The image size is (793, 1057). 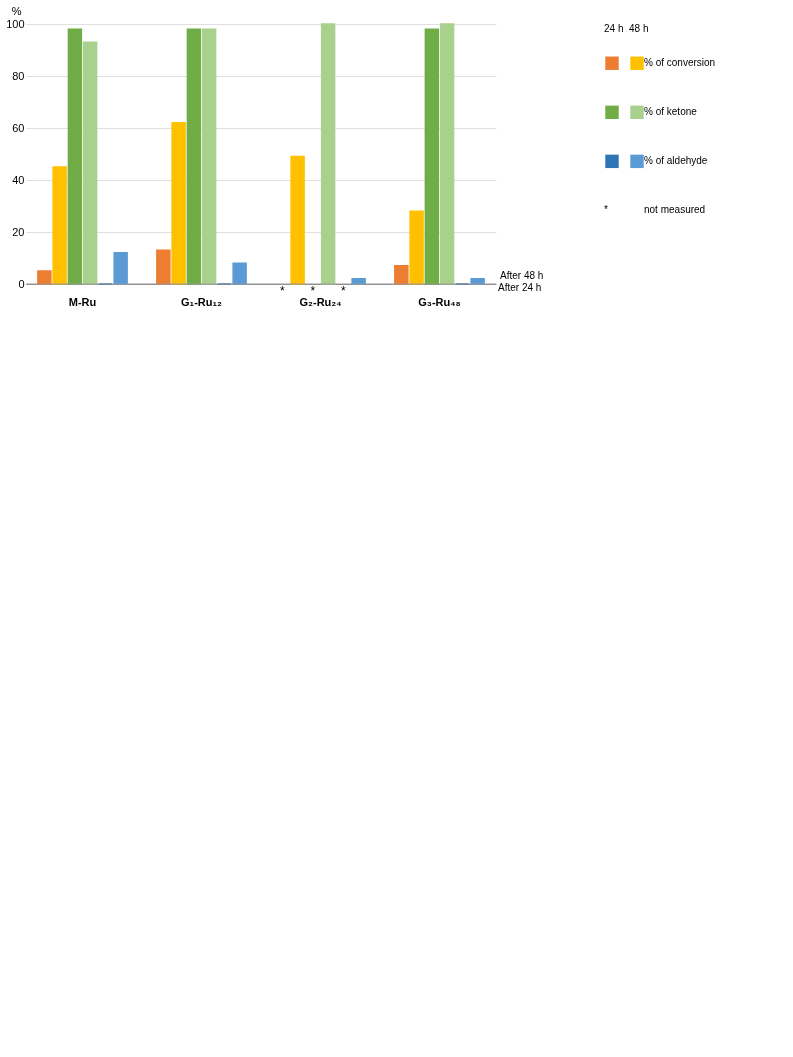 What do you see at coordinates (614, 28) in the screenshot?
I see `text: 24 h` at bounding box center [614, 28].